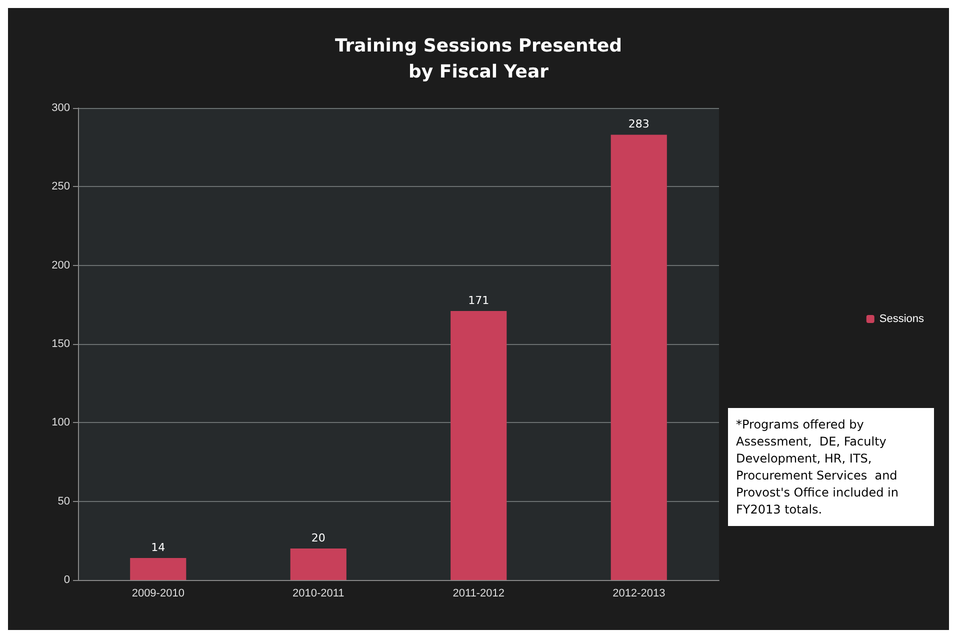 Image resolution: width=957 pixels, height=638 pixels. What do you see at coordinates (901, 319) in the screenshot?
I see `legend-label: Sessions` at bounding box center [901, 319].